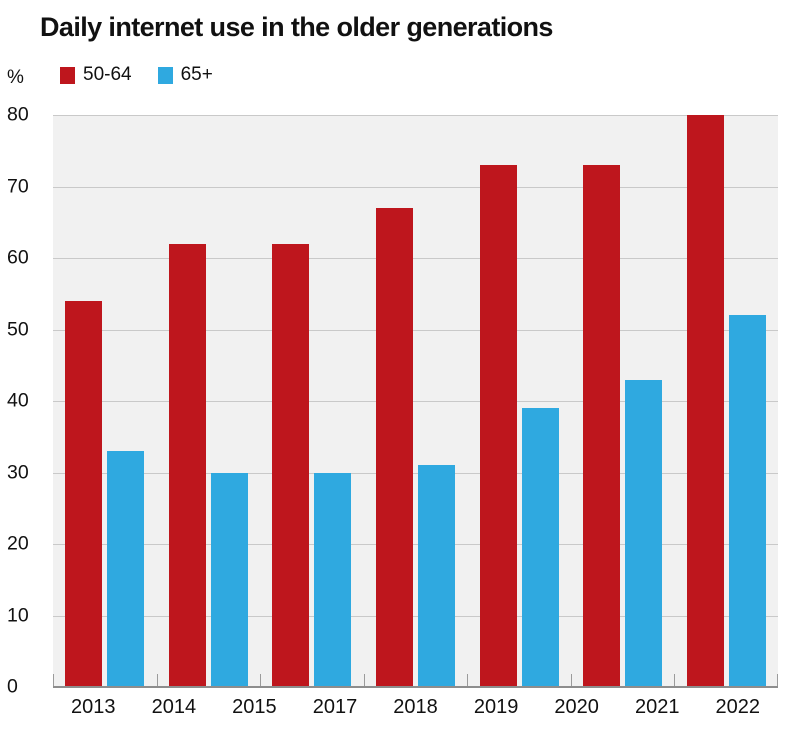 This screenshot has height=731, width=800. Describe the element at coordinates (738, 707) in the screenshot. I see `x-tick-label: 2022` at that location.